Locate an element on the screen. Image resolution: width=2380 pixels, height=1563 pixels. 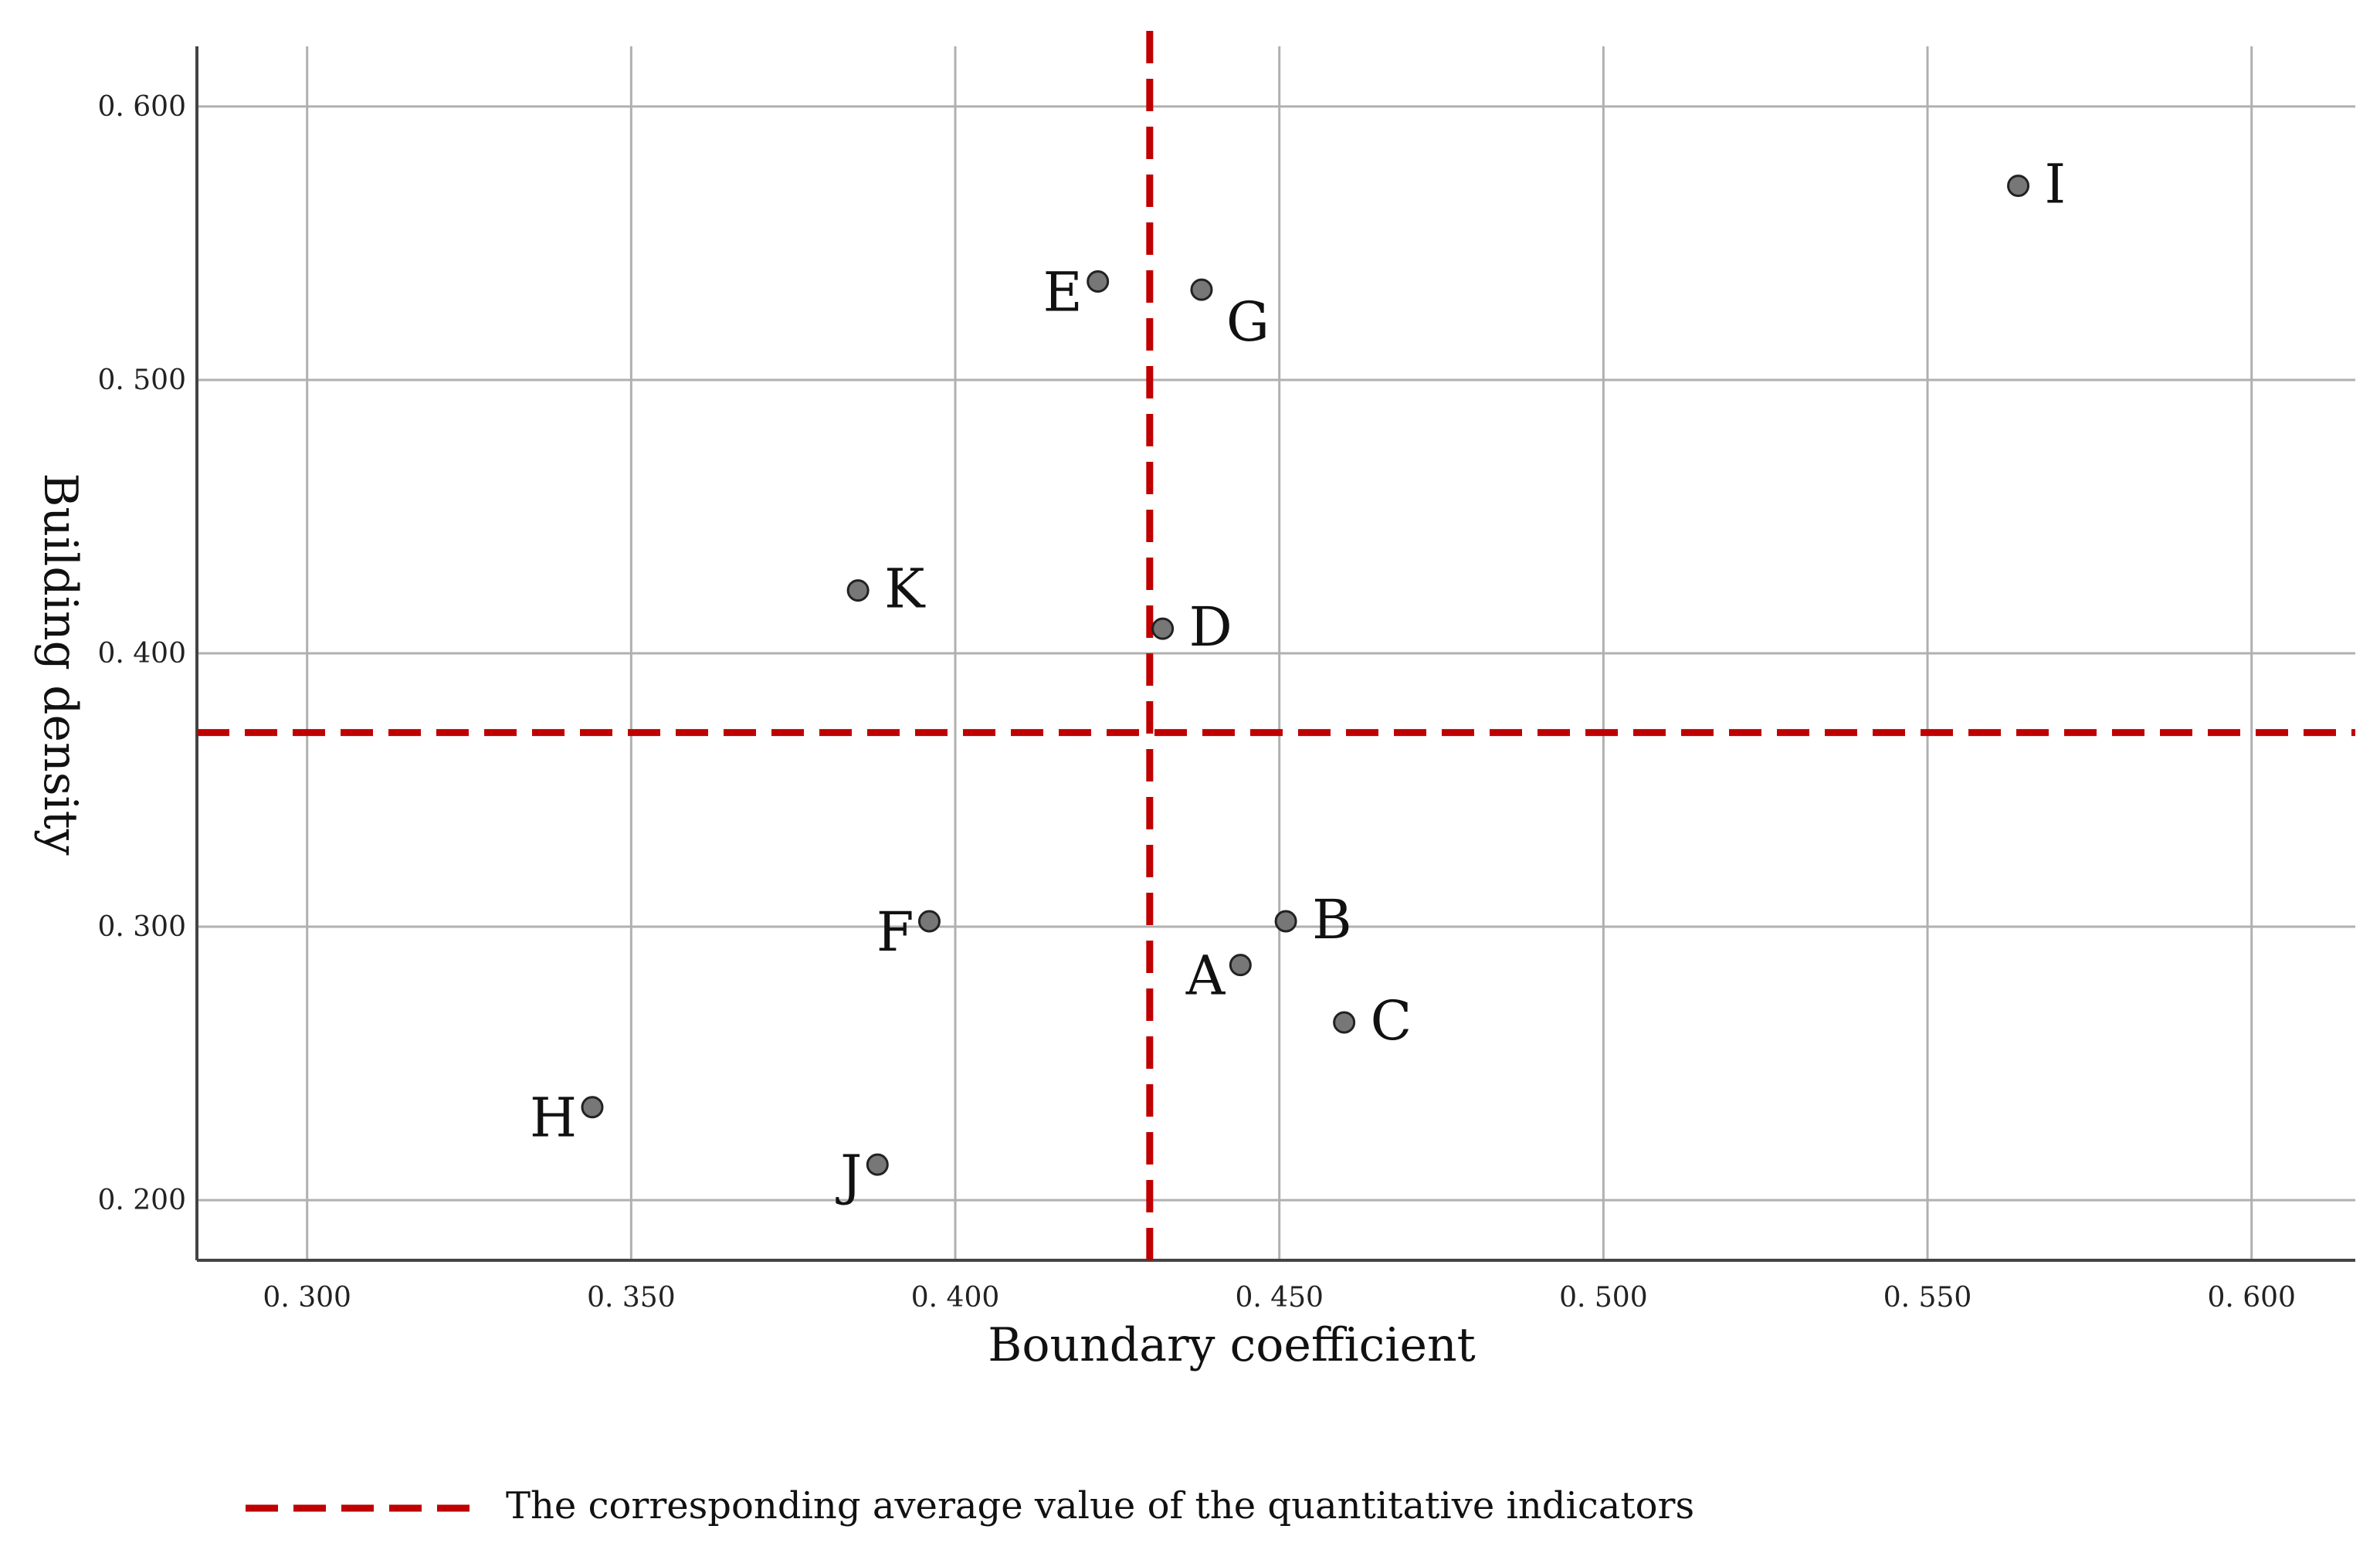
y-tick-label: 0. 500 is located at coordinates (141, 380).